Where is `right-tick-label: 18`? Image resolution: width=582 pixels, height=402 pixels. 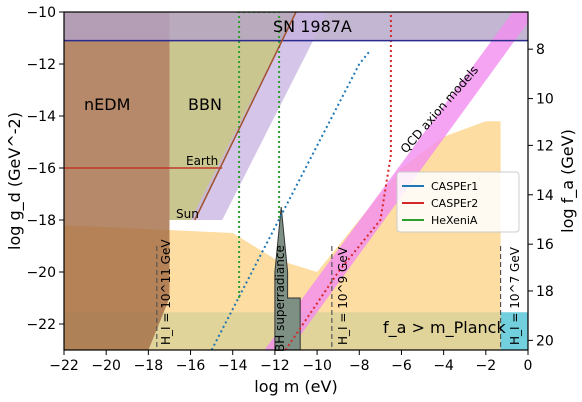
right-tick-label: 18 is located at coordinates (545, 292).